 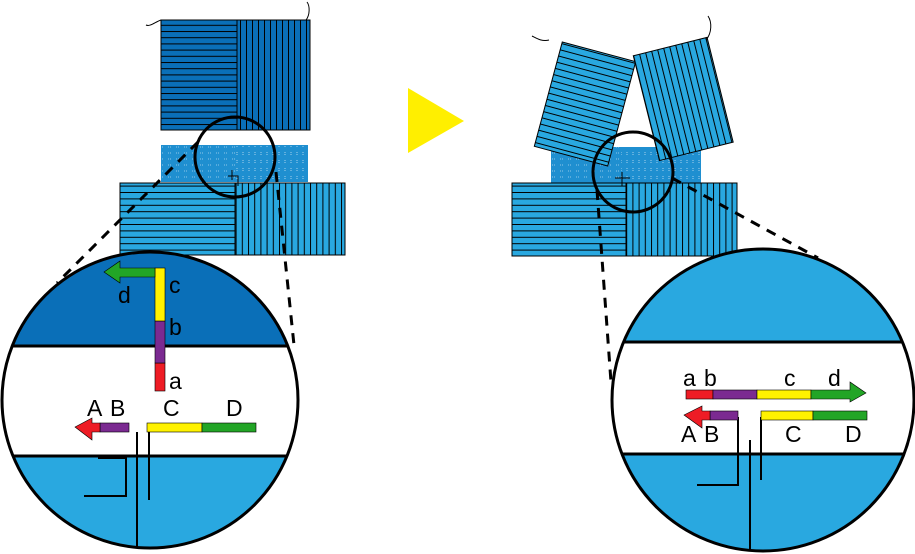 What do you see at coordinates (793, 434) in the screenshot?
I see `right-lower-label-C: C` at bounding box center [793, 434].